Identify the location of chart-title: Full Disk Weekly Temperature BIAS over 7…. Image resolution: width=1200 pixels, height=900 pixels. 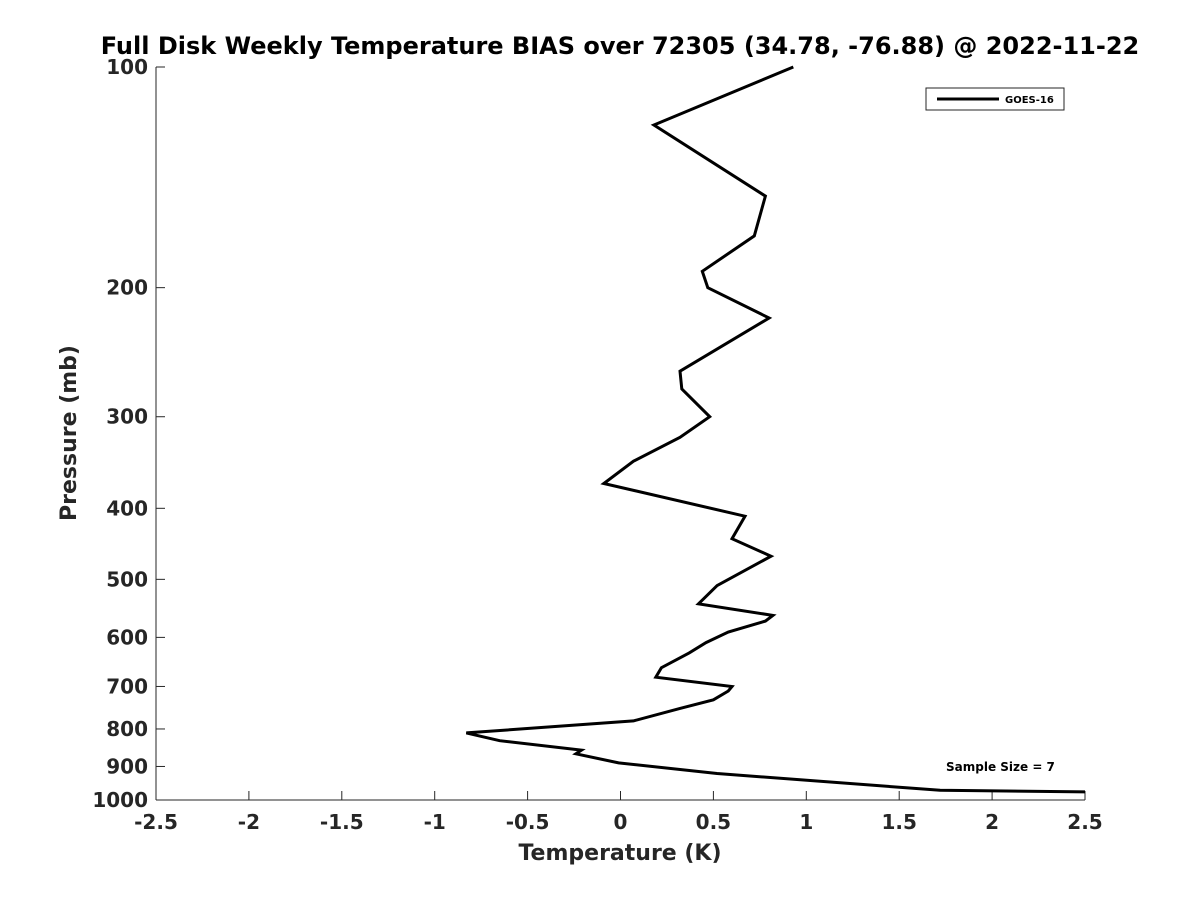
(620, 46).